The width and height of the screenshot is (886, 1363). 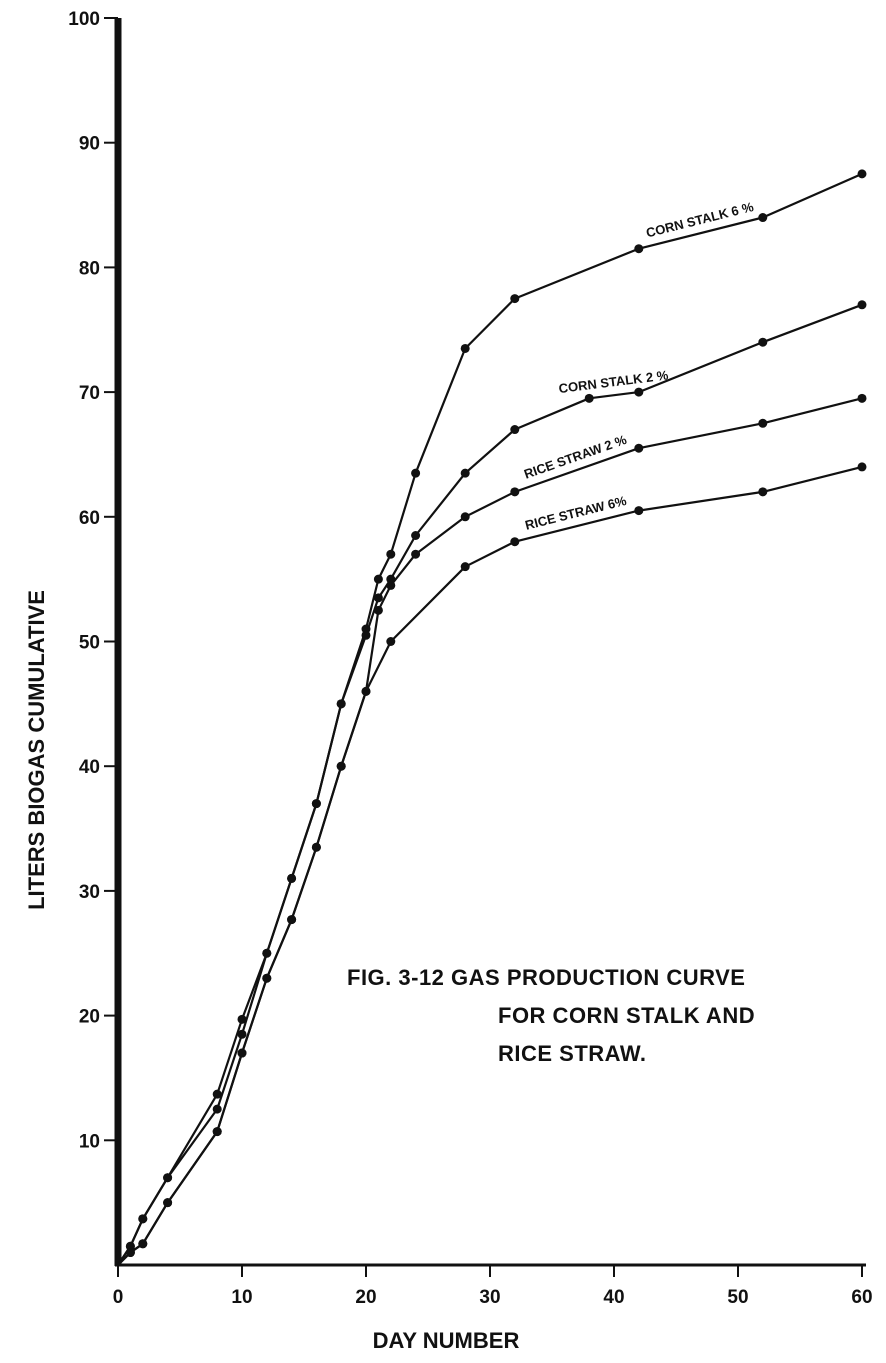 I want to click on figure-caption-line-2: FOR CORN STALK AND, so click(x=626, y=1015).